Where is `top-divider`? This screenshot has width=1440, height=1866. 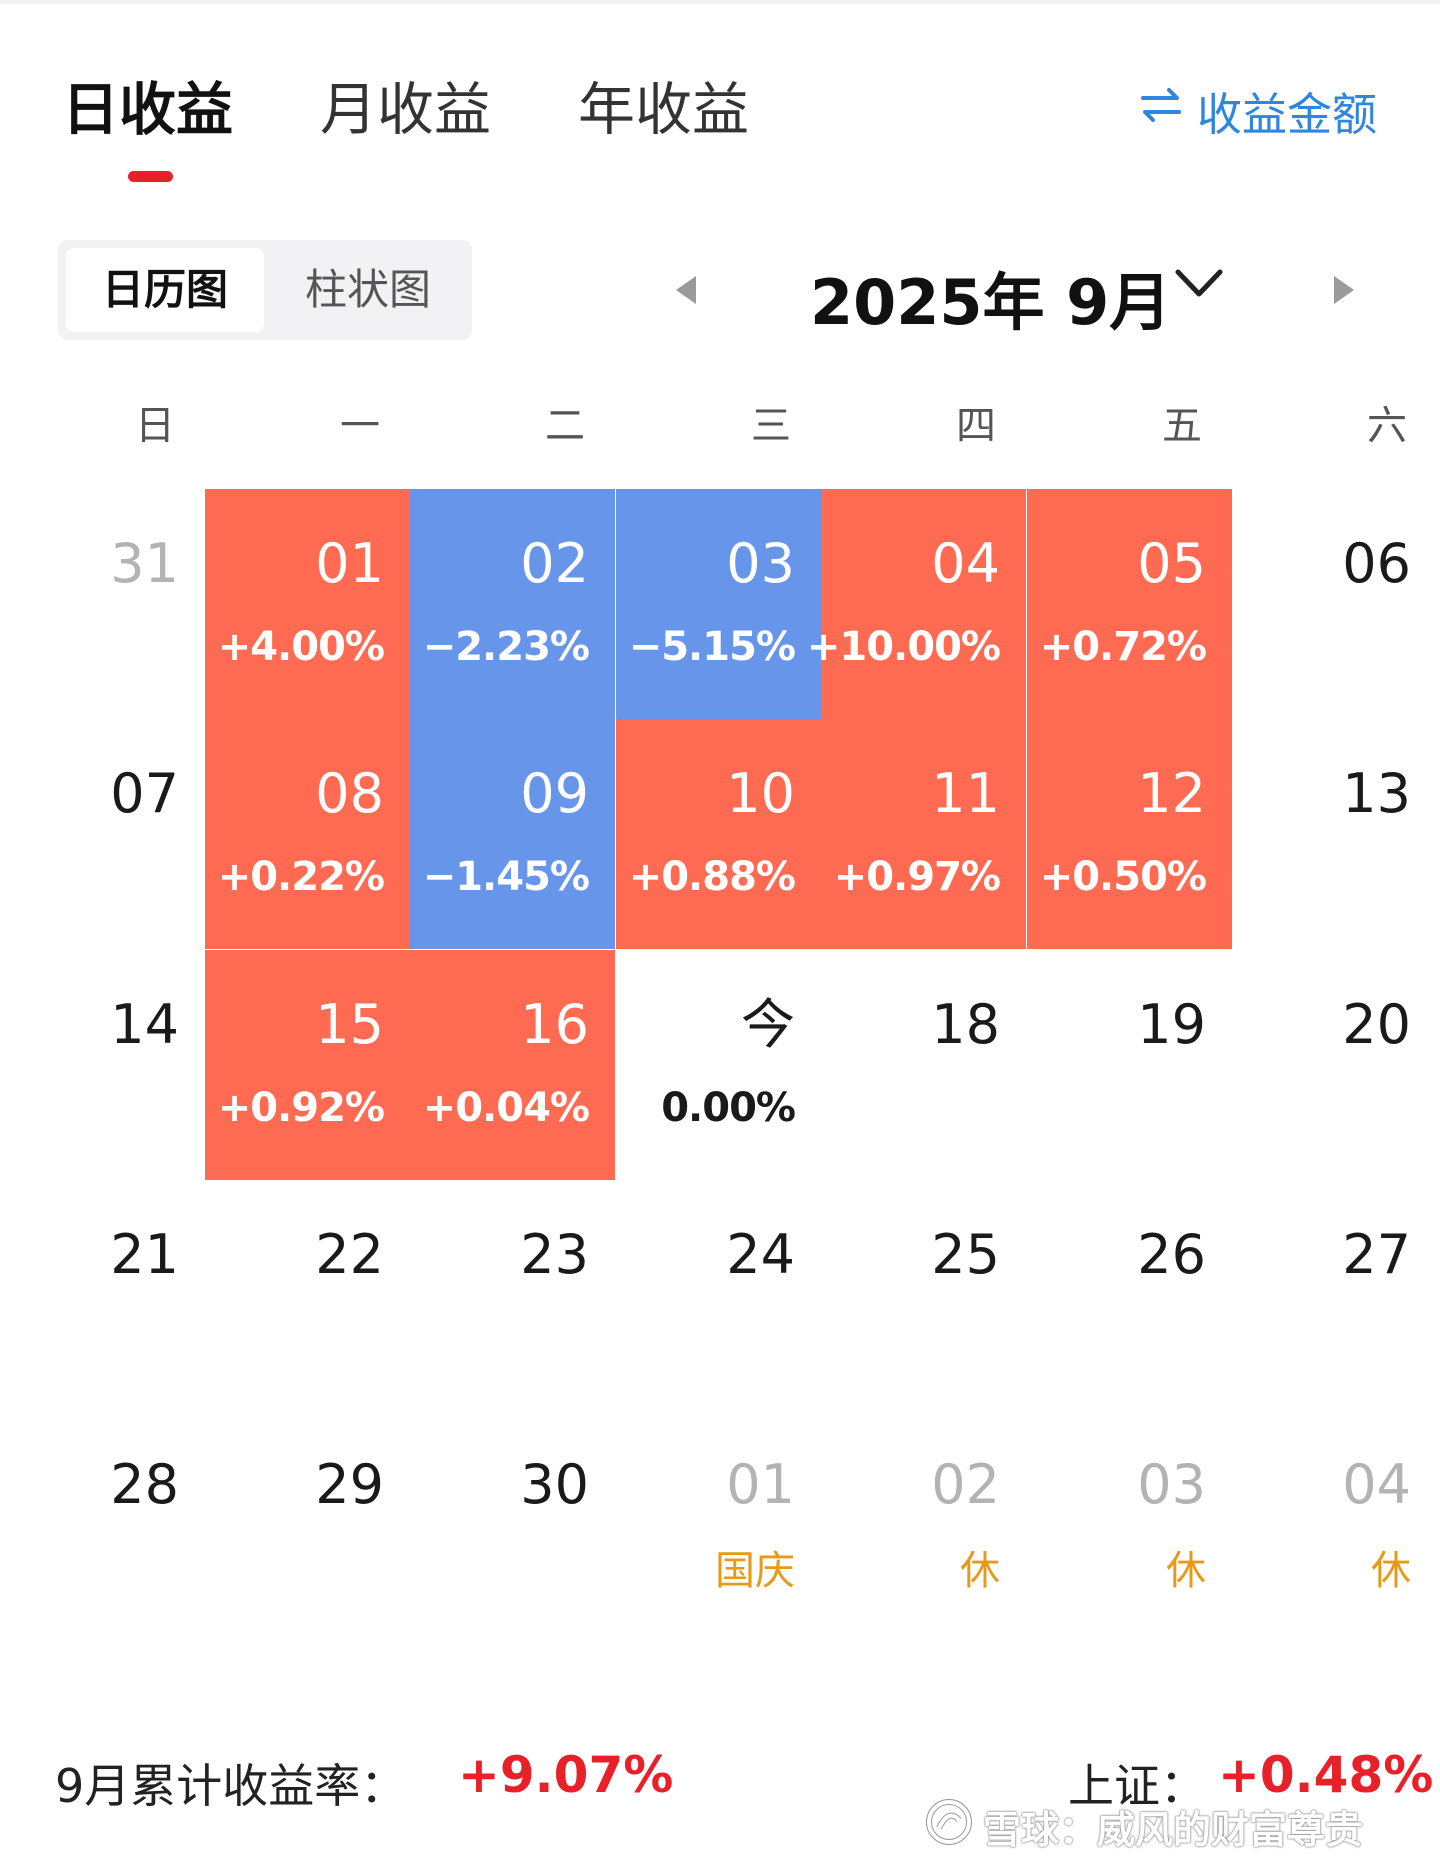
top-divider is located at coordinates (720, 2).